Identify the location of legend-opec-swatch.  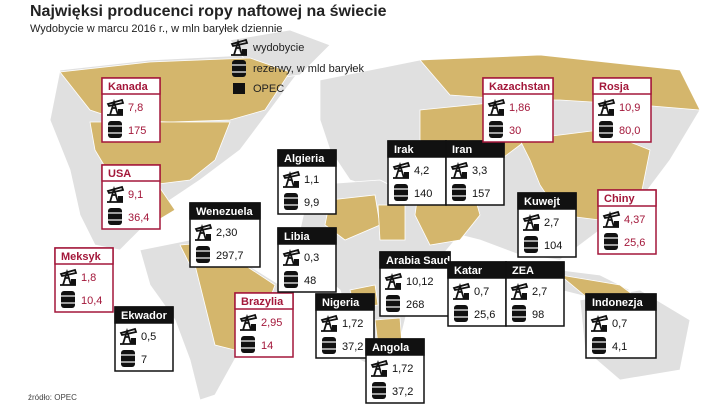
(239, 88).